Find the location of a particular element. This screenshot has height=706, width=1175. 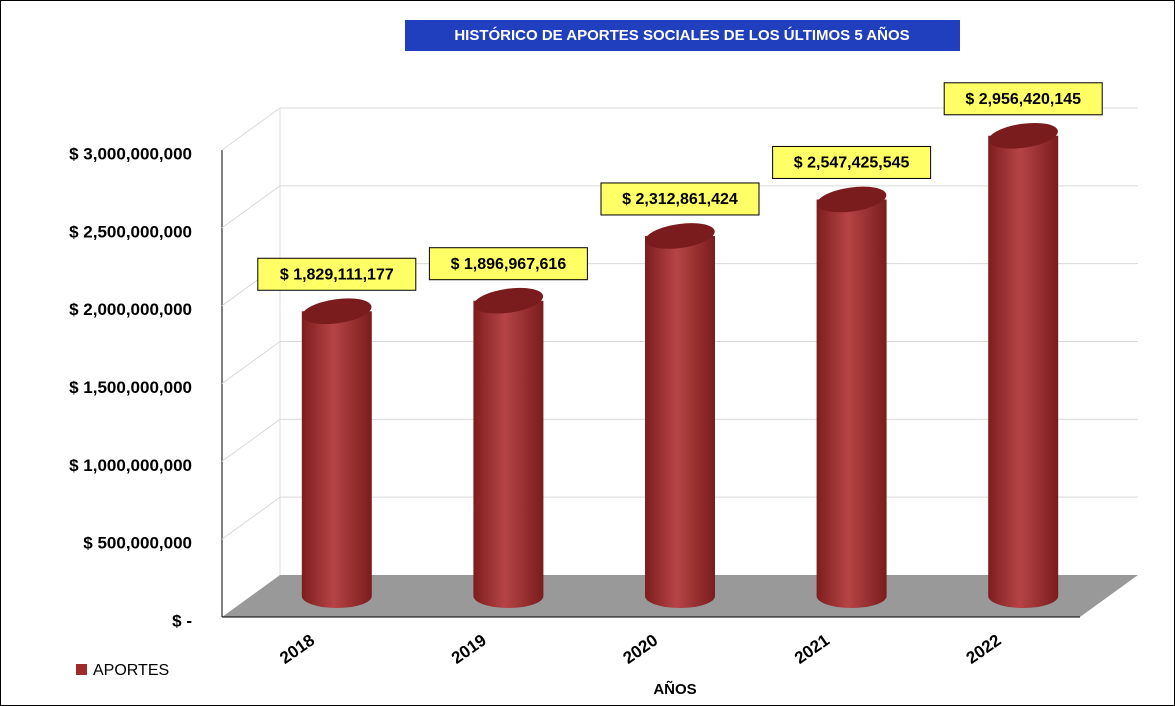

y-tick-label: $ 1,000,000,000 is located at coordinates (130, 465).